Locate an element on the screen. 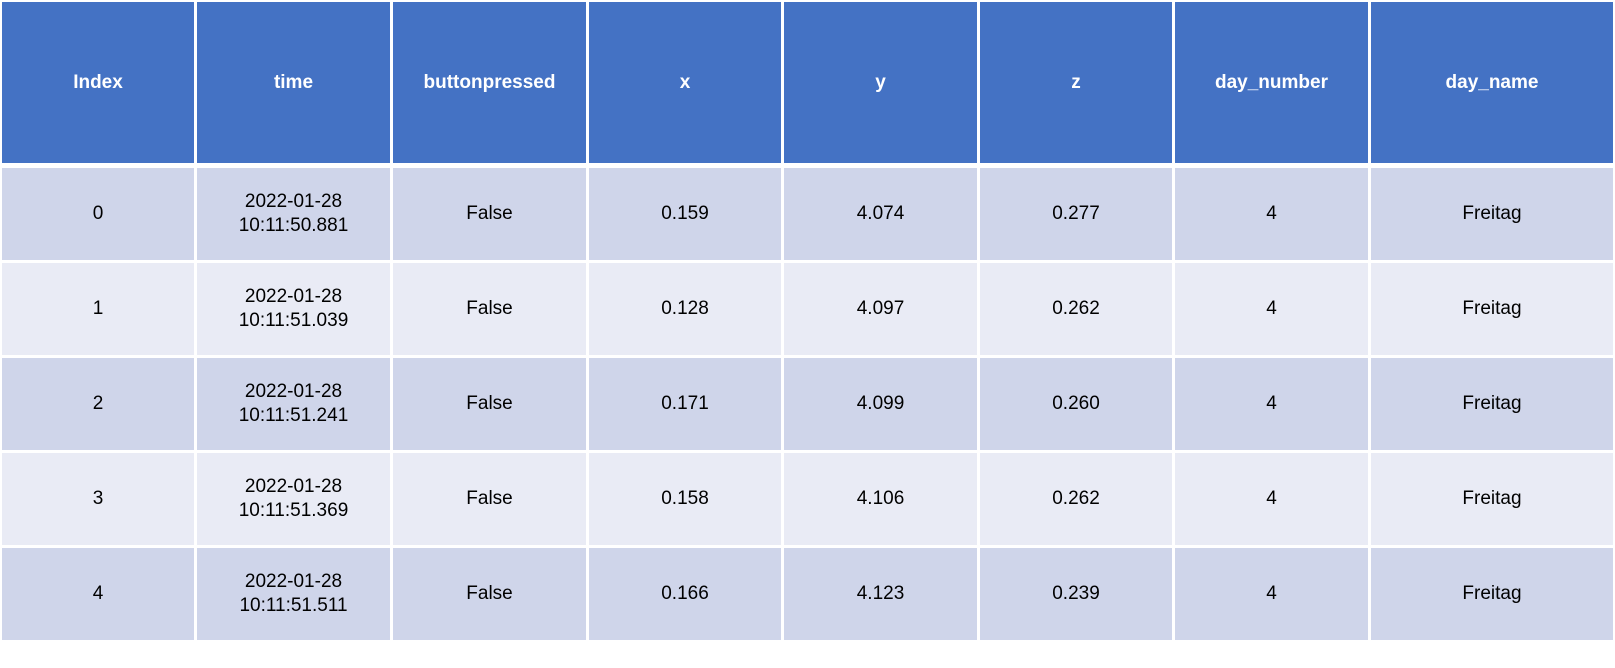 The height and width of the screenshot is (668, 1615). cell-time: 2022-01-28 10:11:51.511 is located at coordinates (295, 595).